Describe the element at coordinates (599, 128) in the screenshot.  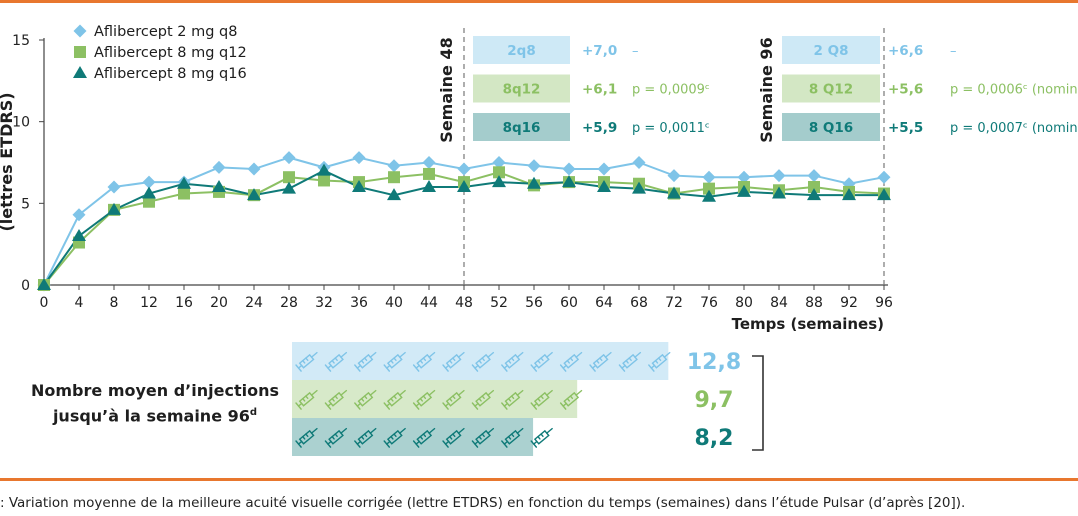
I see `week48-change: +5,9` at that location.